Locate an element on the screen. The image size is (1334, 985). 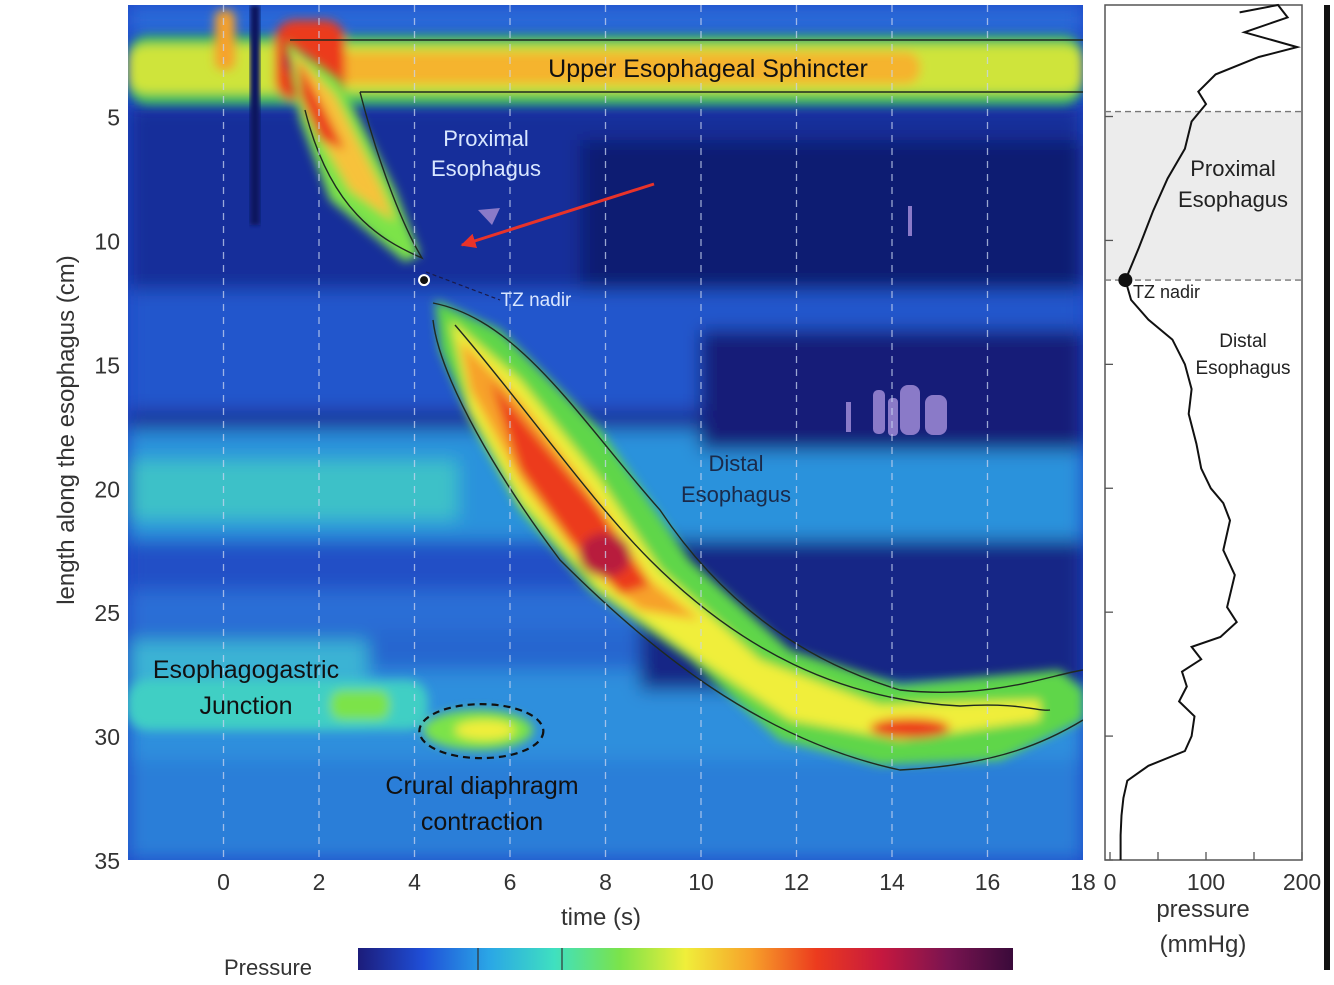
x-tick-label: 2 is located at coordinates (319, 882).